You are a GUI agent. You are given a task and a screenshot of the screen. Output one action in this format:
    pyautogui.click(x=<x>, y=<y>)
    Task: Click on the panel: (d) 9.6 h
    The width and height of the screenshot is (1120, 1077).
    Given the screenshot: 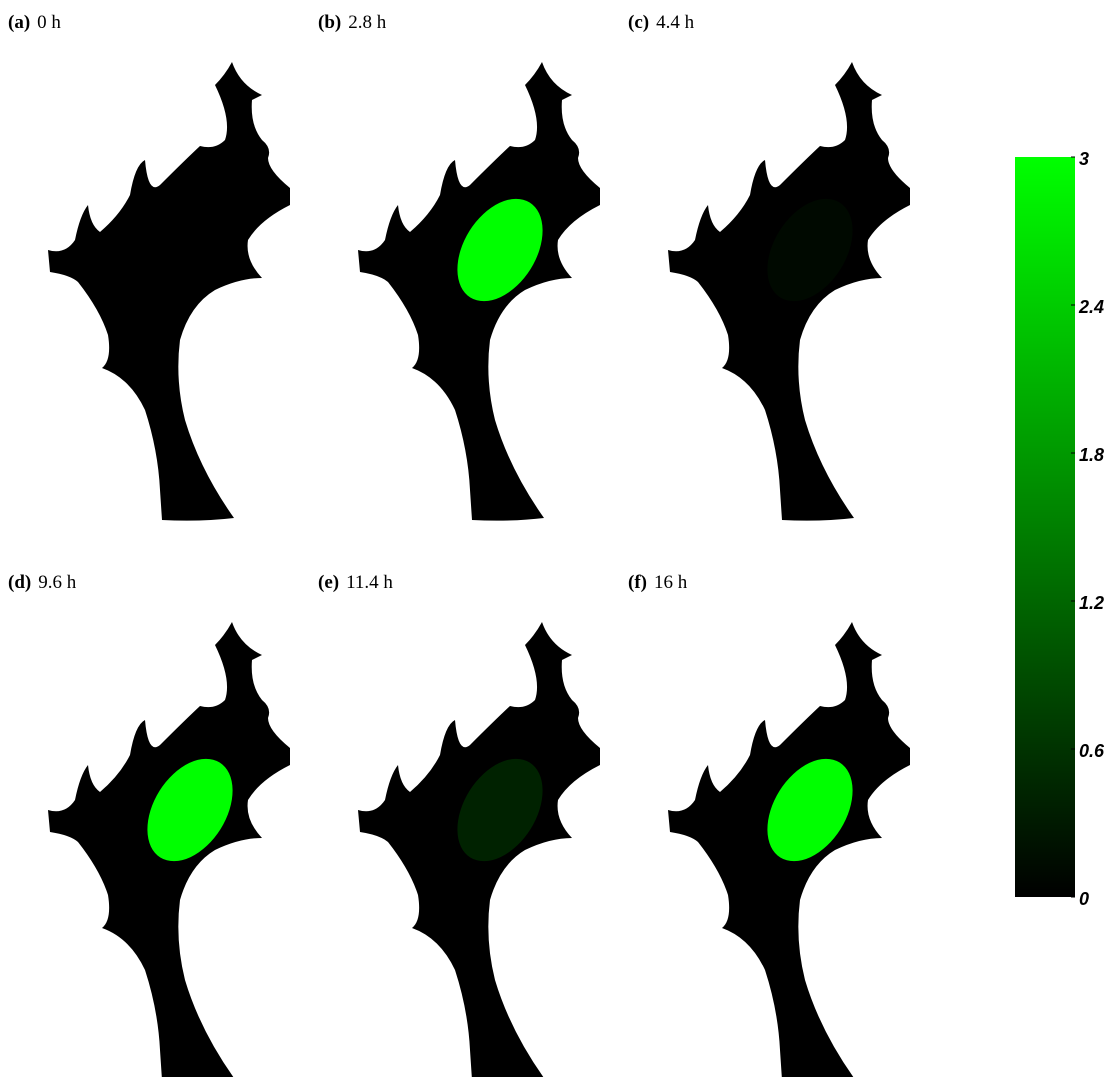 What is the action you would take?
    pyautogui.click(x=149, y=824)
    